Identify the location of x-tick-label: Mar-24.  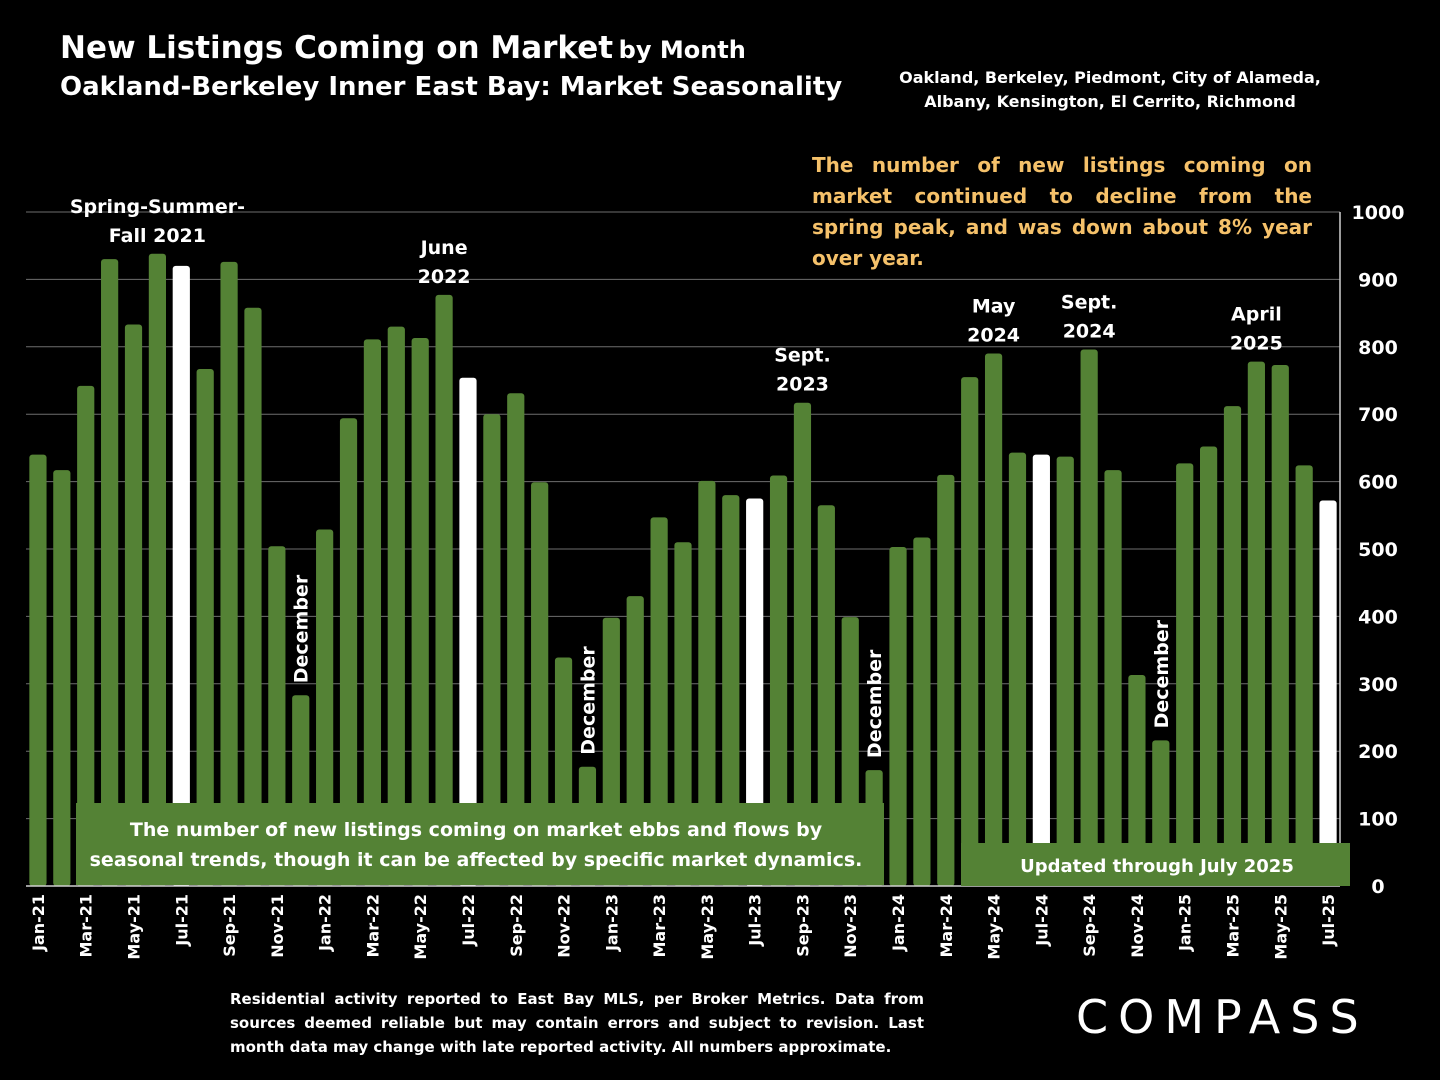
(946, 926).